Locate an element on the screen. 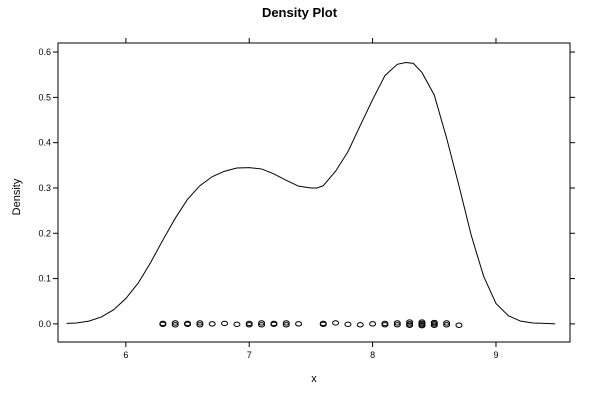 The width and height of the screenshot is (599, 400). x-tick-label: 6 is located at coordinates (125, 355).